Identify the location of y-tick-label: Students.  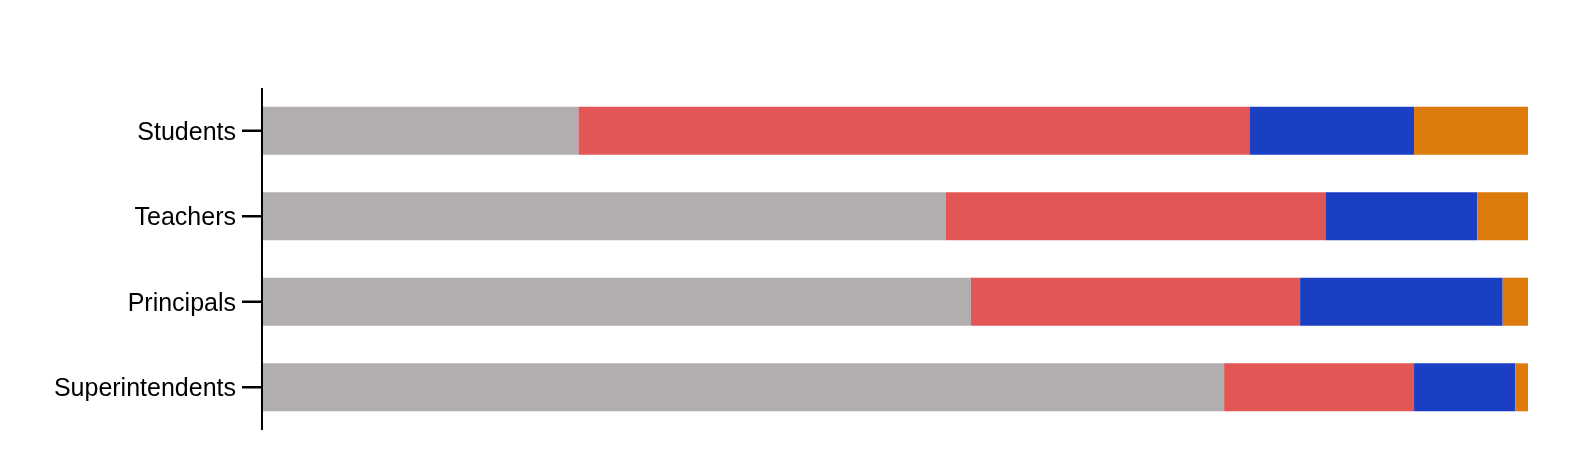
(186, 130).